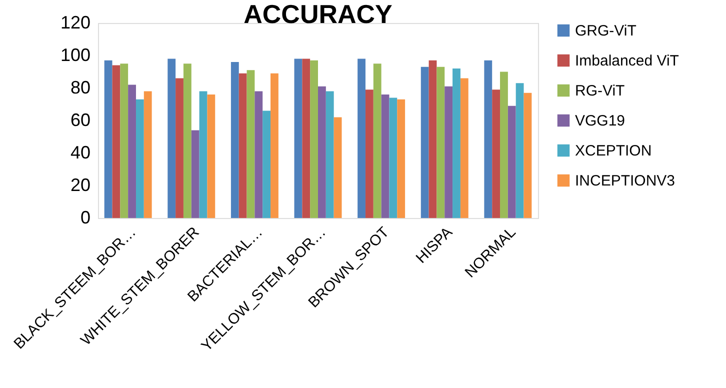 The height and width of the screenshot is (388, 726). Describe the element at coordinates (75, 22) in the screenshot. I see `y-tick-label: 120` at that location.